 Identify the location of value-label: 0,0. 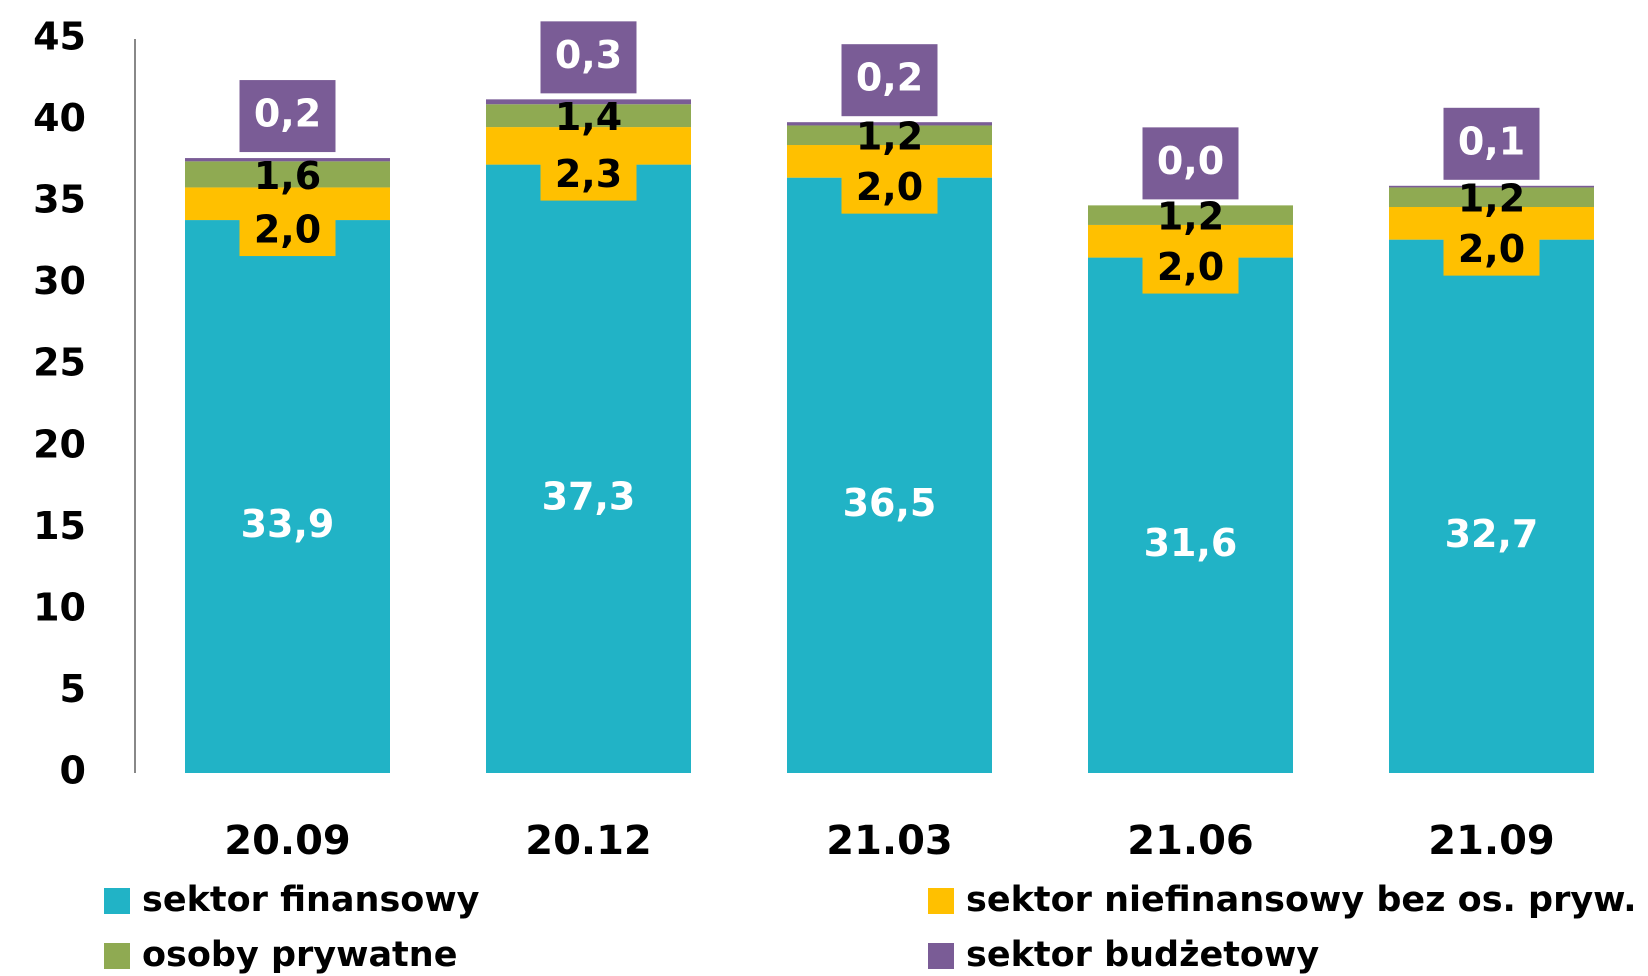
(1190, 161).